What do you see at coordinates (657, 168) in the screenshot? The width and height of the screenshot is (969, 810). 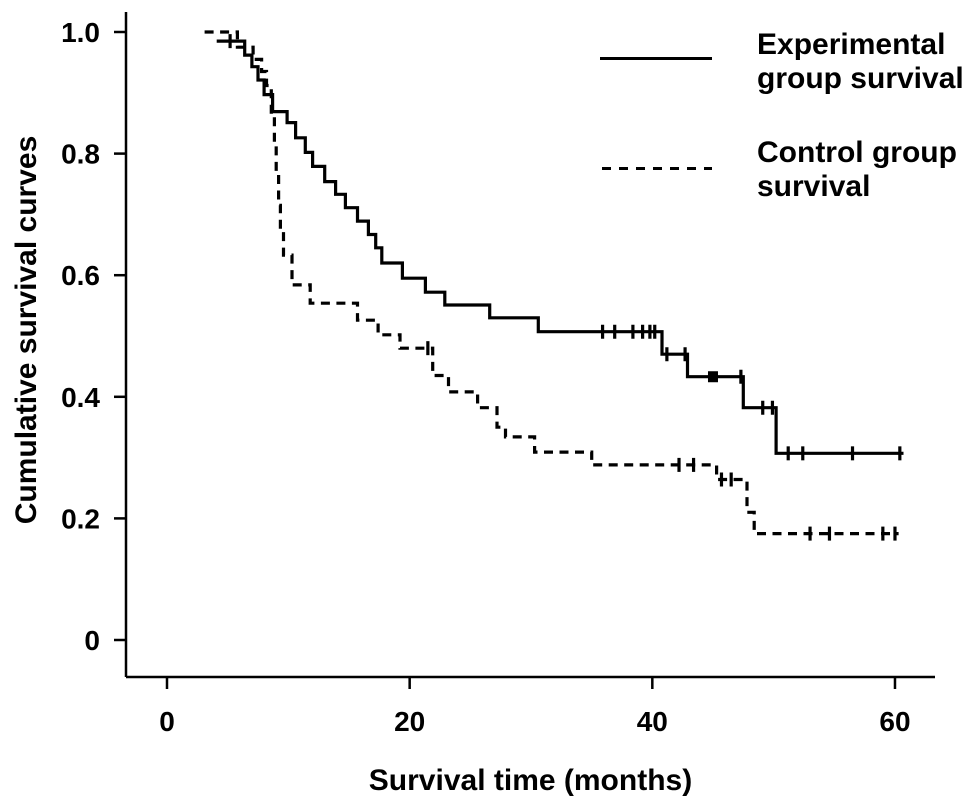 I see `legend-line-dashed` at bounding box center [657, 168].